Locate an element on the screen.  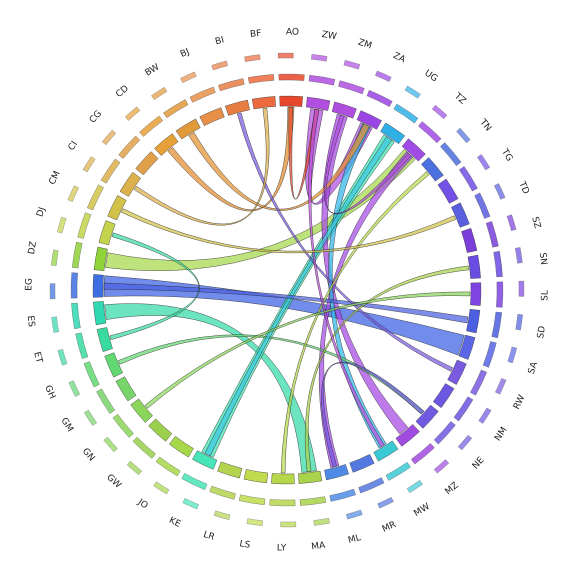
segment-subtrack-ke is located at coordinates (190, 504).